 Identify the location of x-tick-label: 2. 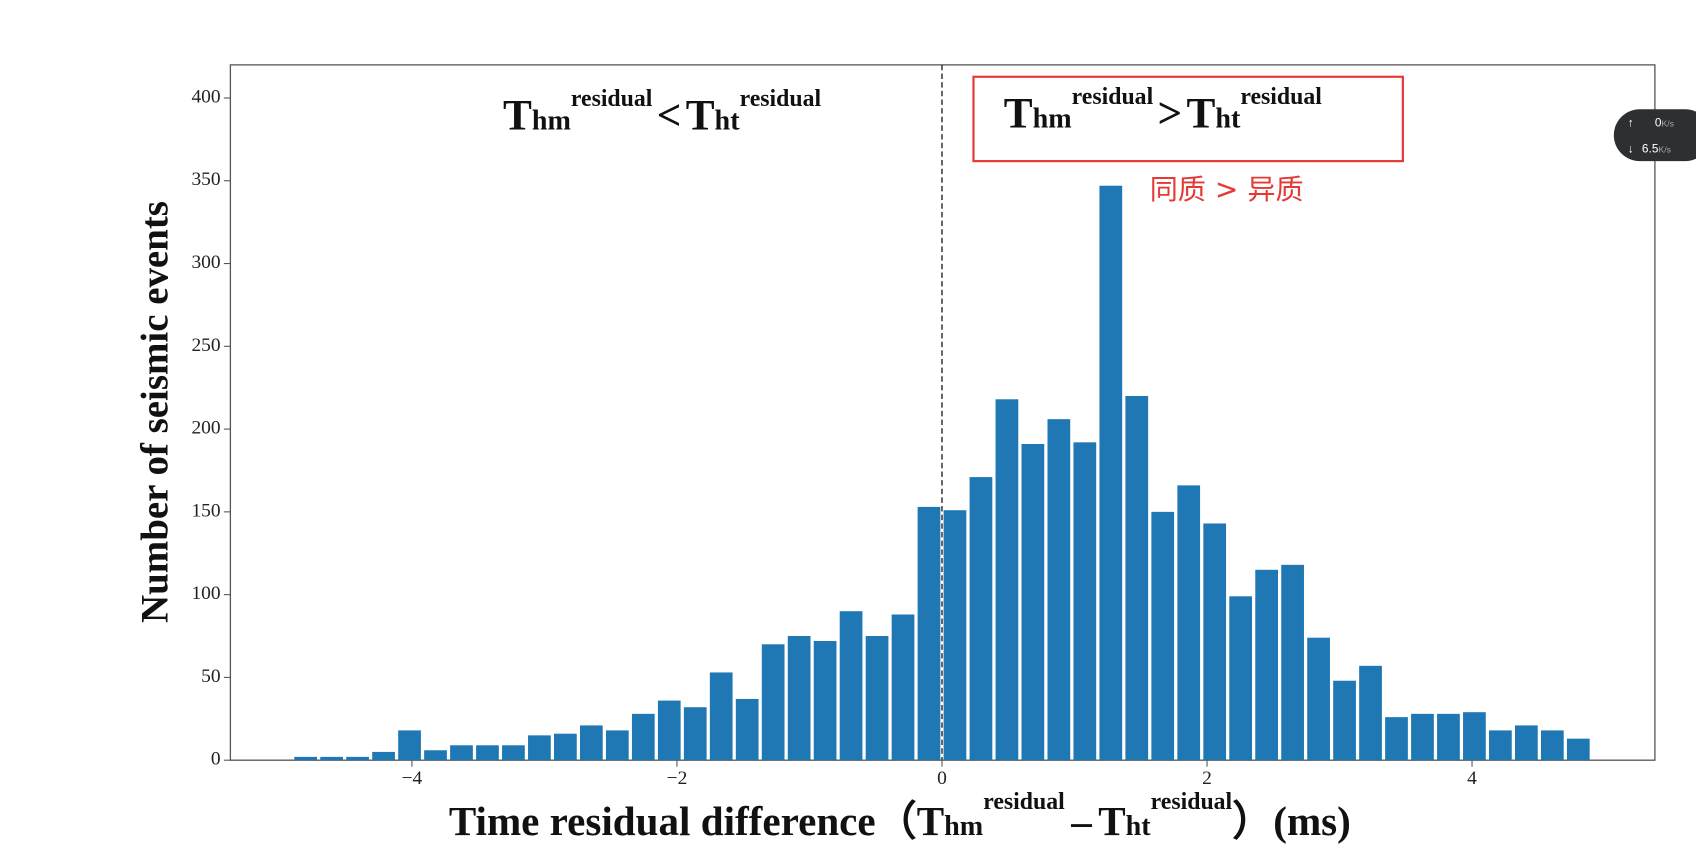
(1207, 778).